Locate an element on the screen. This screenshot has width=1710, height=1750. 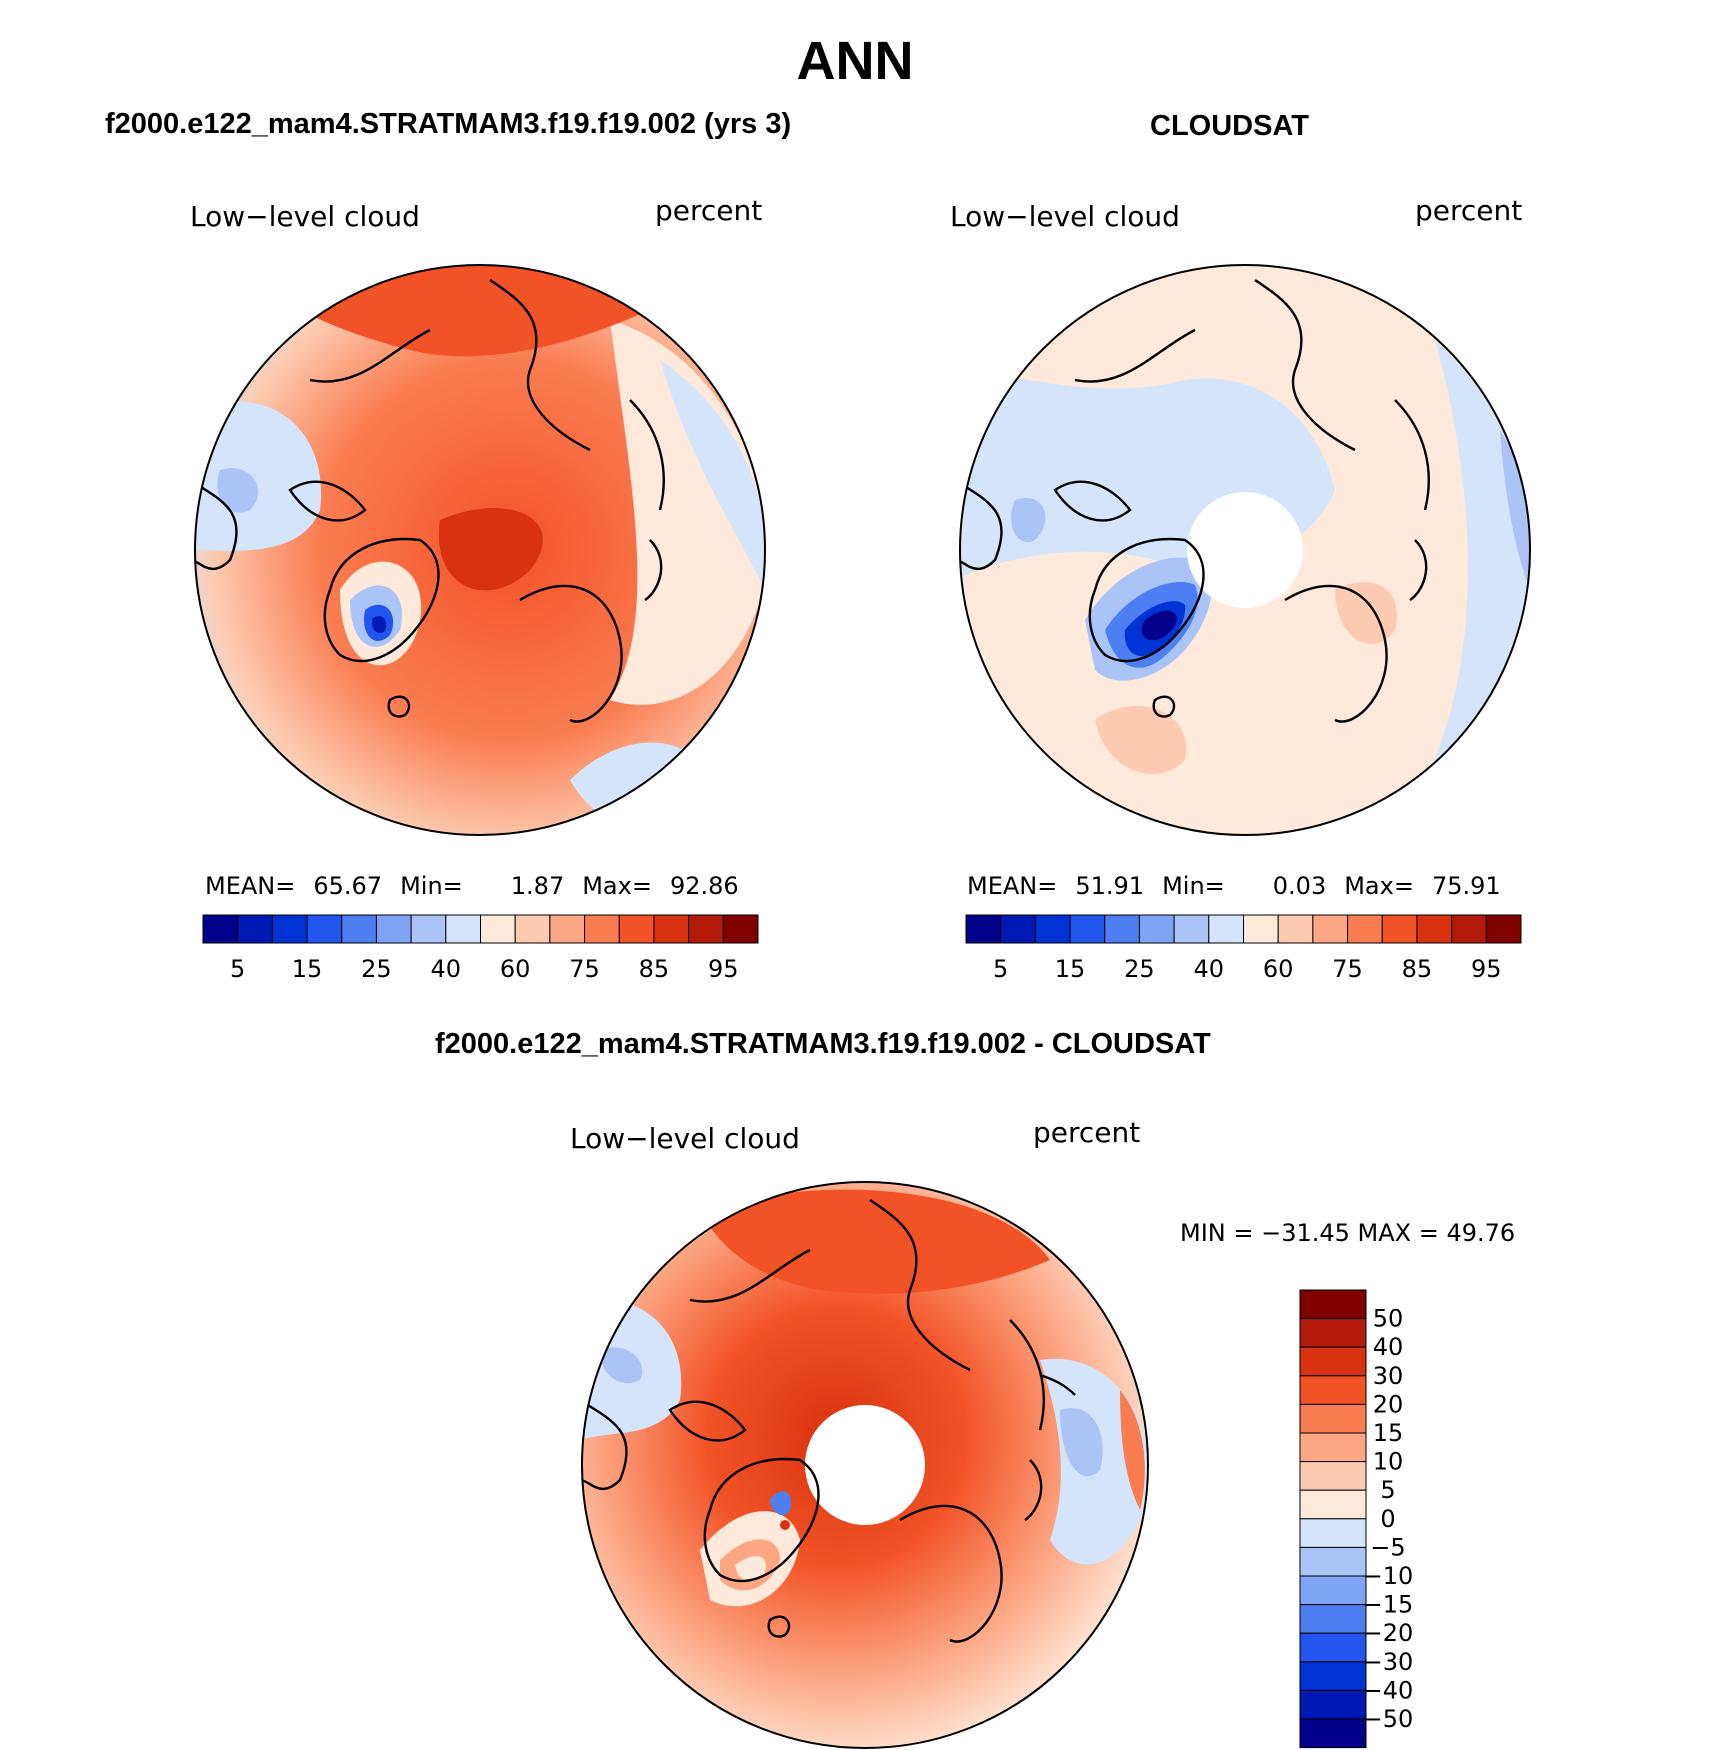
diff-colorbar-tick-label: 5 is located at coordinates (1387, 1490).